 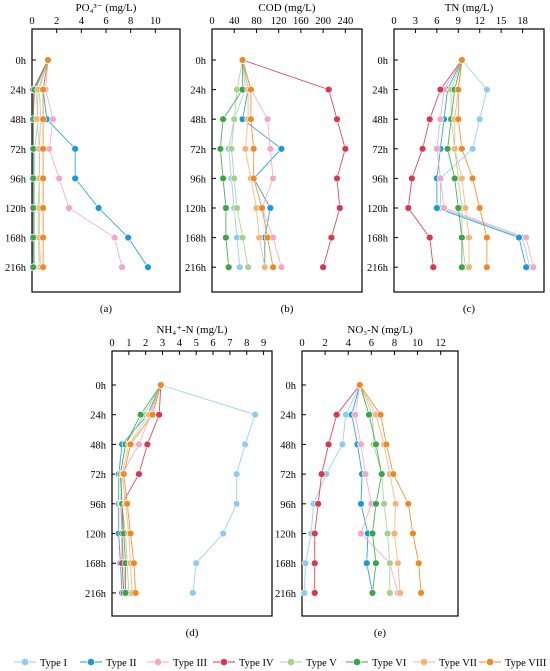 I want to click on row-label: 0h, so click(x=21, y=61).